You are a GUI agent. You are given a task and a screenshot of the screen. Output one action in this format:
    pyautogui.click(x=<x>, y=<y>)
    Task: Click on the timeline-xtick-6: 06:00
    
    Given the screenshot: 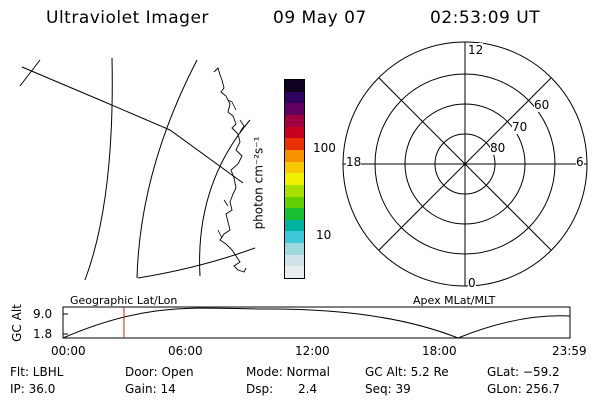 What is the action you would take?
    pyautogui.click(x=185, y=351)
    